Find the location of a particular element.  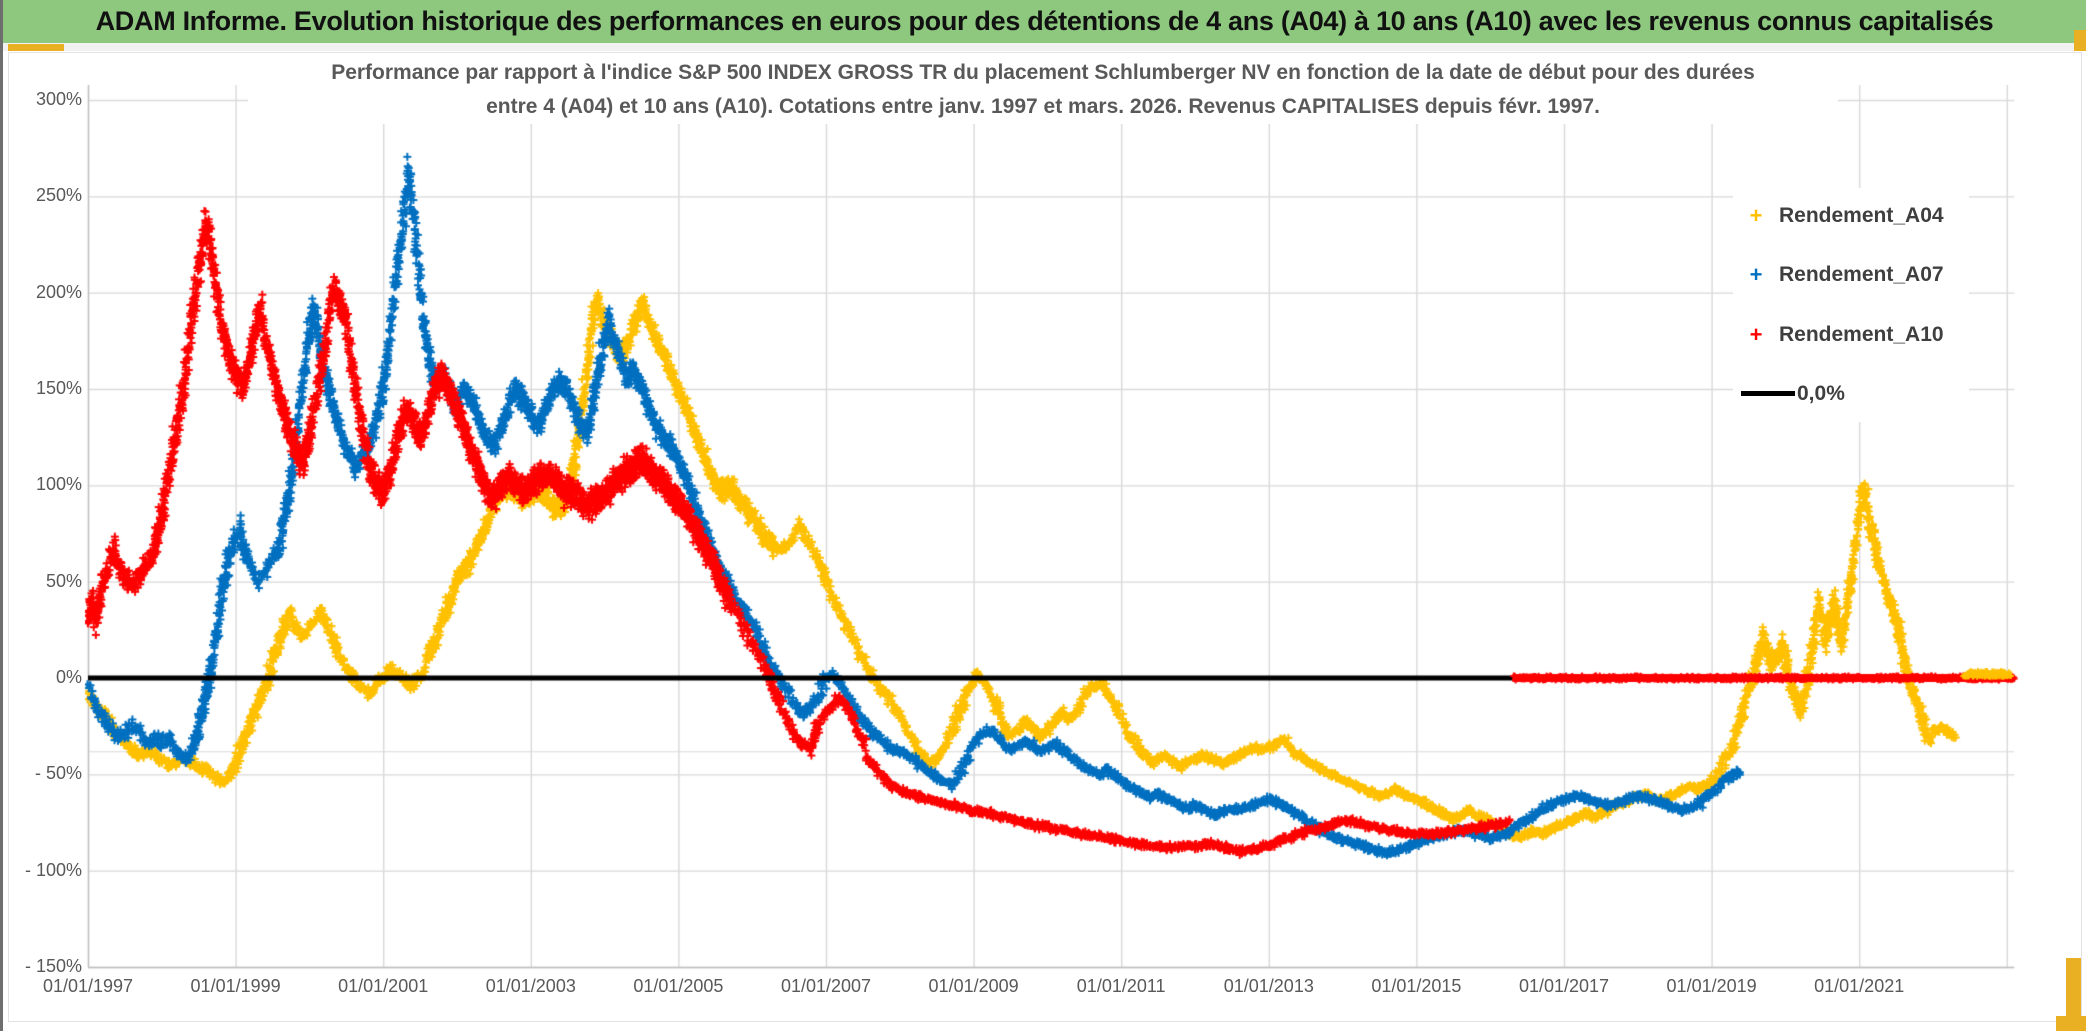

y-axis-tick-label: 150% is located at coordinates (58, 387).